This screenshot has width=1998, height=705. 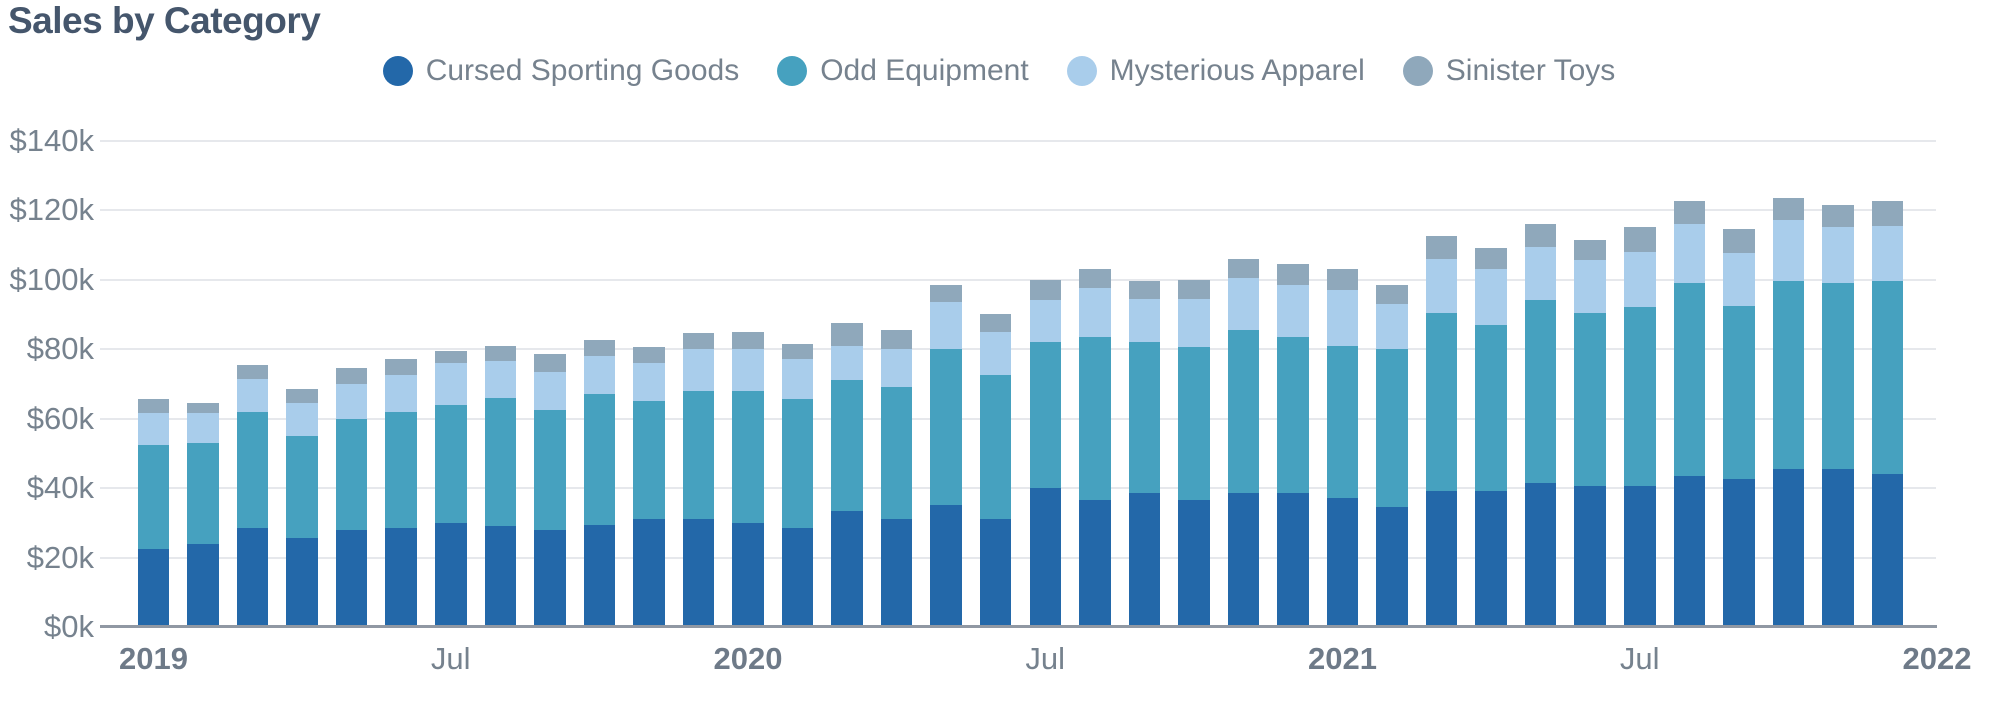 What do you see at coordinates (995, 470) in the screenshot?
I see `bar-jun-2020` at bounding box center [995, 470].